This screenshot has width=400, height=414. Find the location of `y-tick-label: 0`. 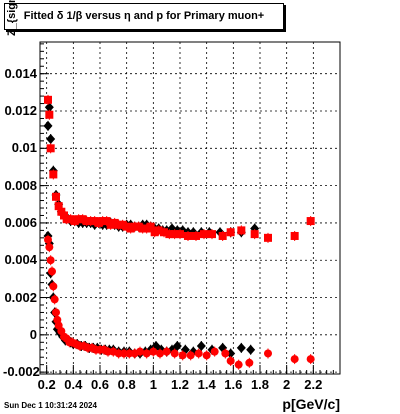

y-tick-label: 0 is located at coordinates (33, 334).